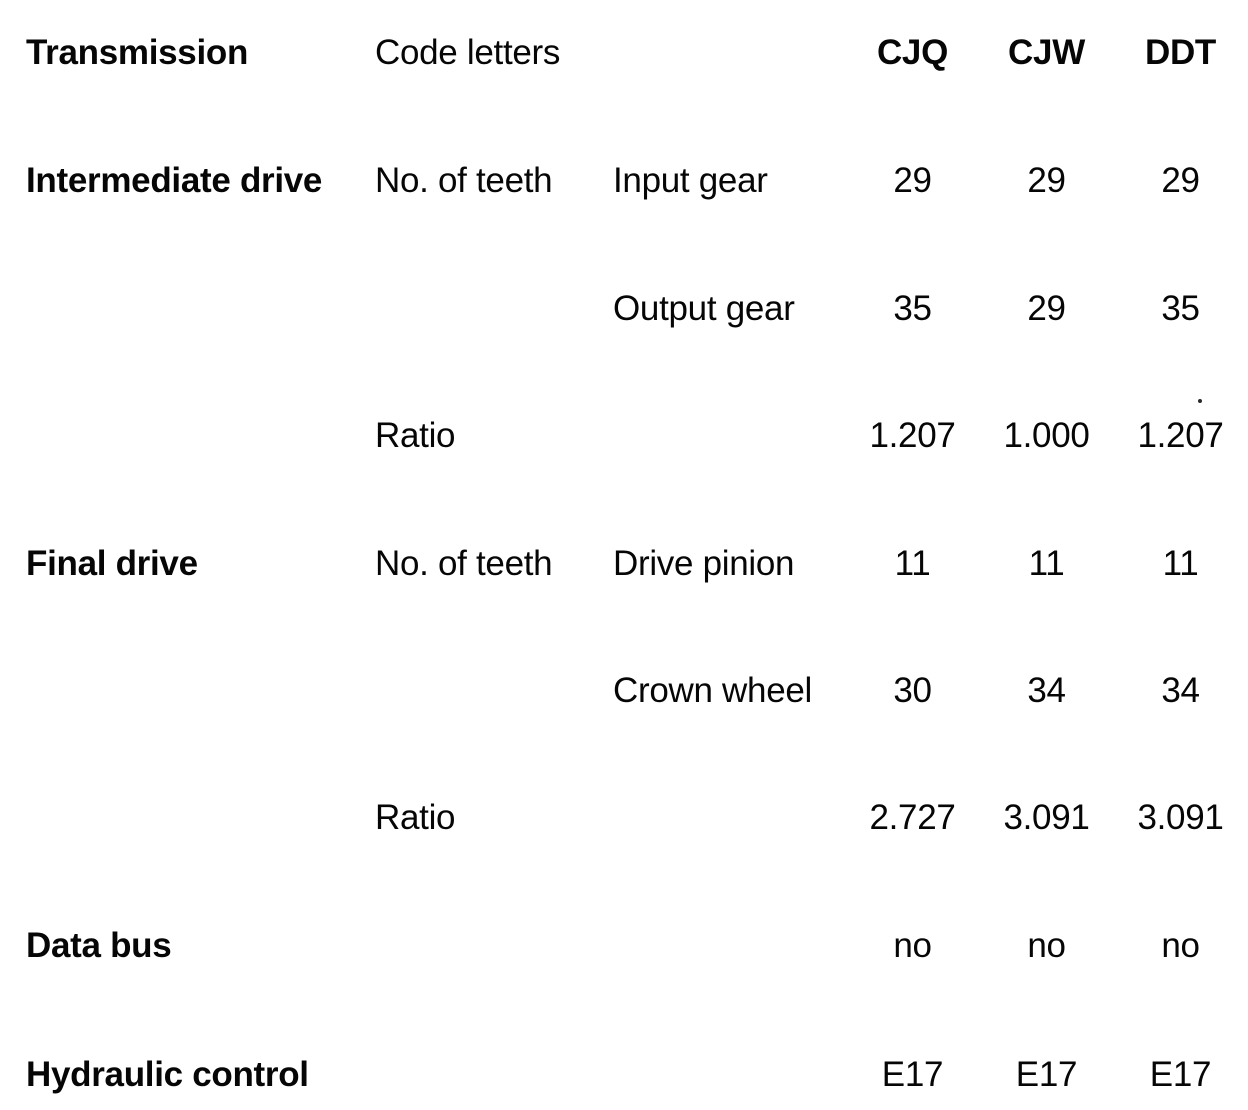  Describe the element at coordinates (912, 308) in the screenshot. I see `row-value-cjq: 35` at that location.